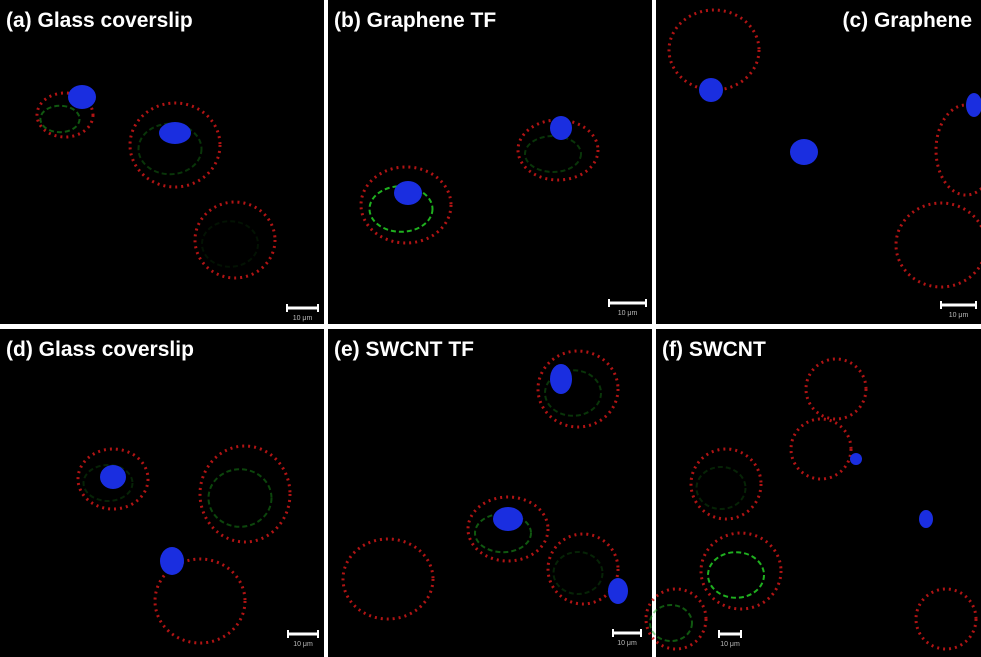 This screenshot has height=657, width=981. What do you see at coordinates (415, 20) in the screenshot?
I see `panel-label: (b) Graphene TF` at bounding box center [415, 20].